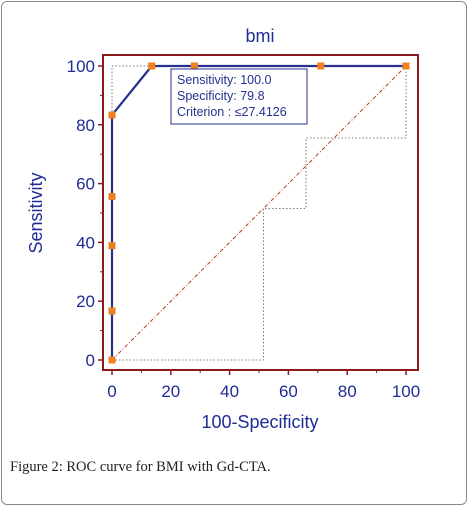  What do you see at coordinates (259, 422) in the screenshot?
I see `x-axis-label: 100-Specificity` at bounding box center [259, 422].